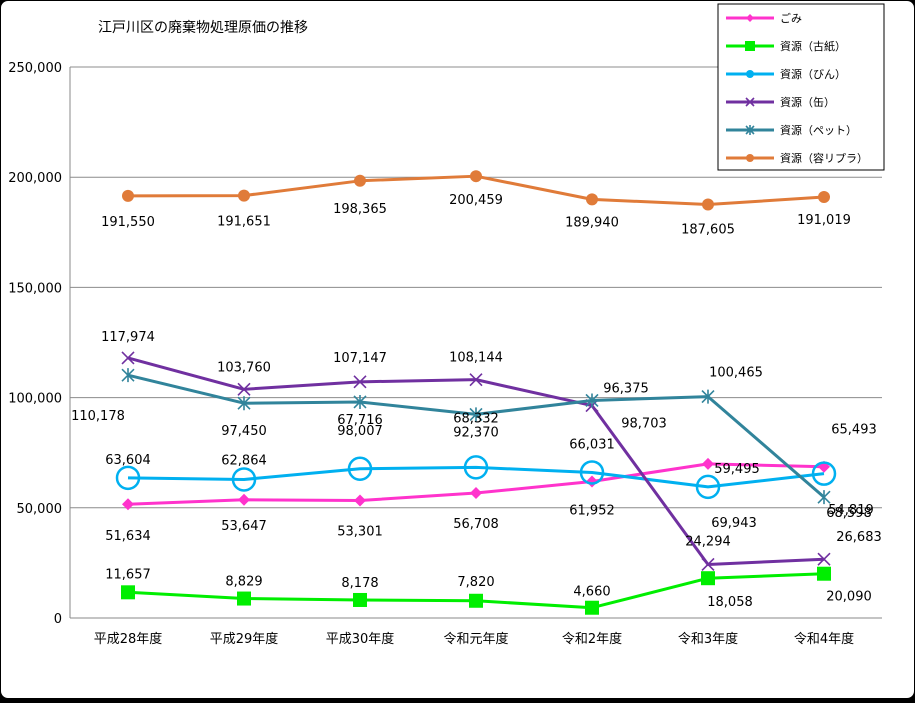 The image size is (915, 703). I want to click on x-tick-label: 平成30年度, so click(360, 639).